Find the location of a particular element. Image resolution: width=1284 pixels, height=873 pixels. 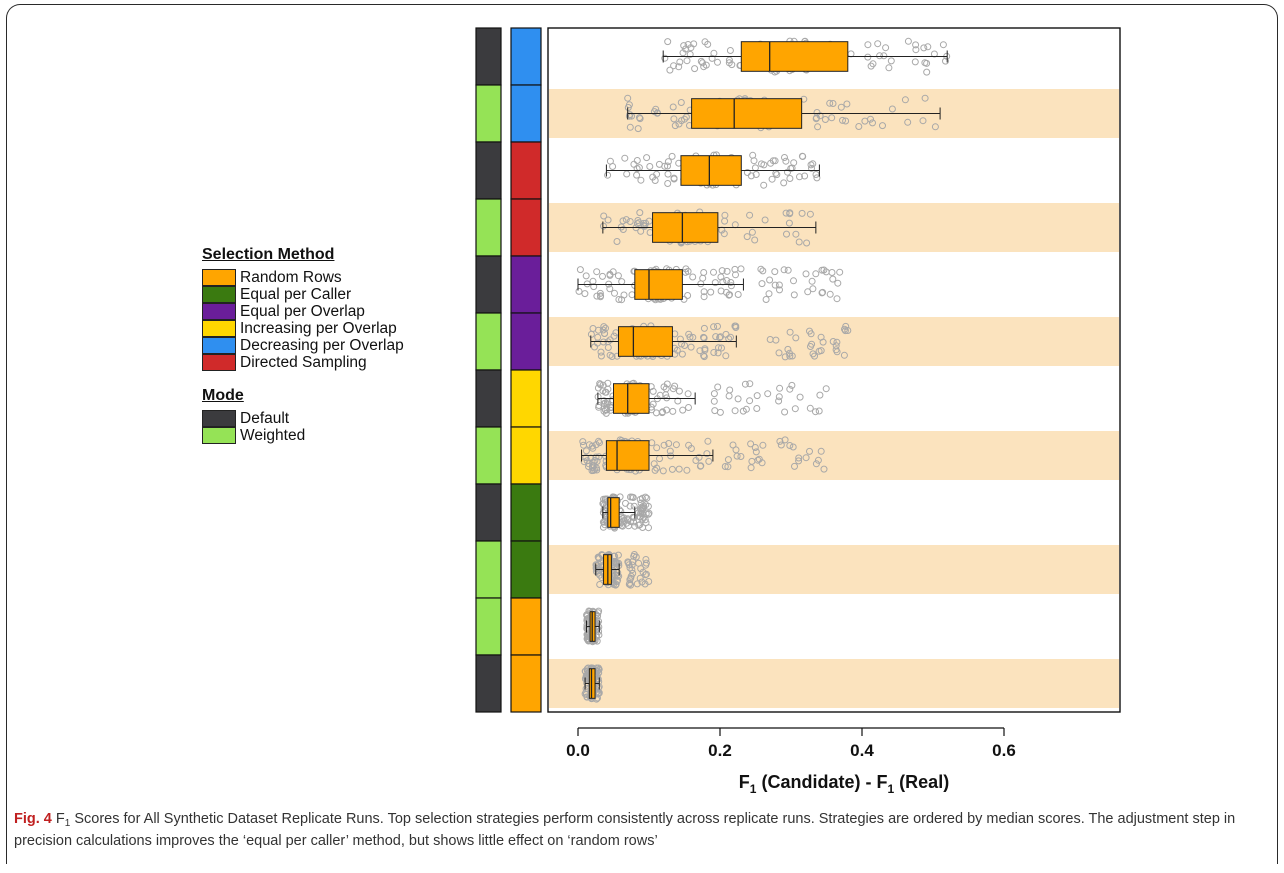

legend-selection-item: Decreasing per Overlap is located at coordinates (303, 345).